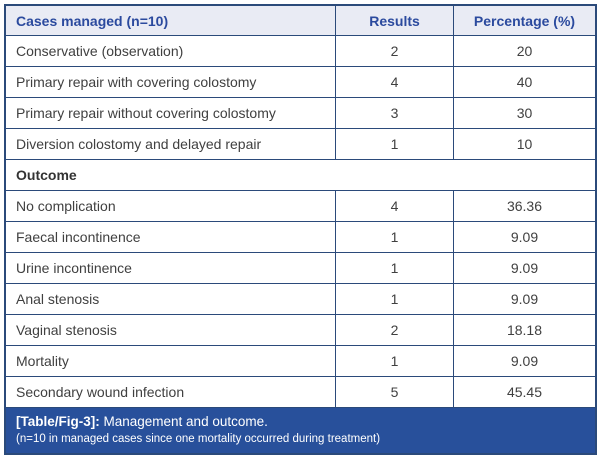  I want to click on row-label: Mortality, so click(42, 361).